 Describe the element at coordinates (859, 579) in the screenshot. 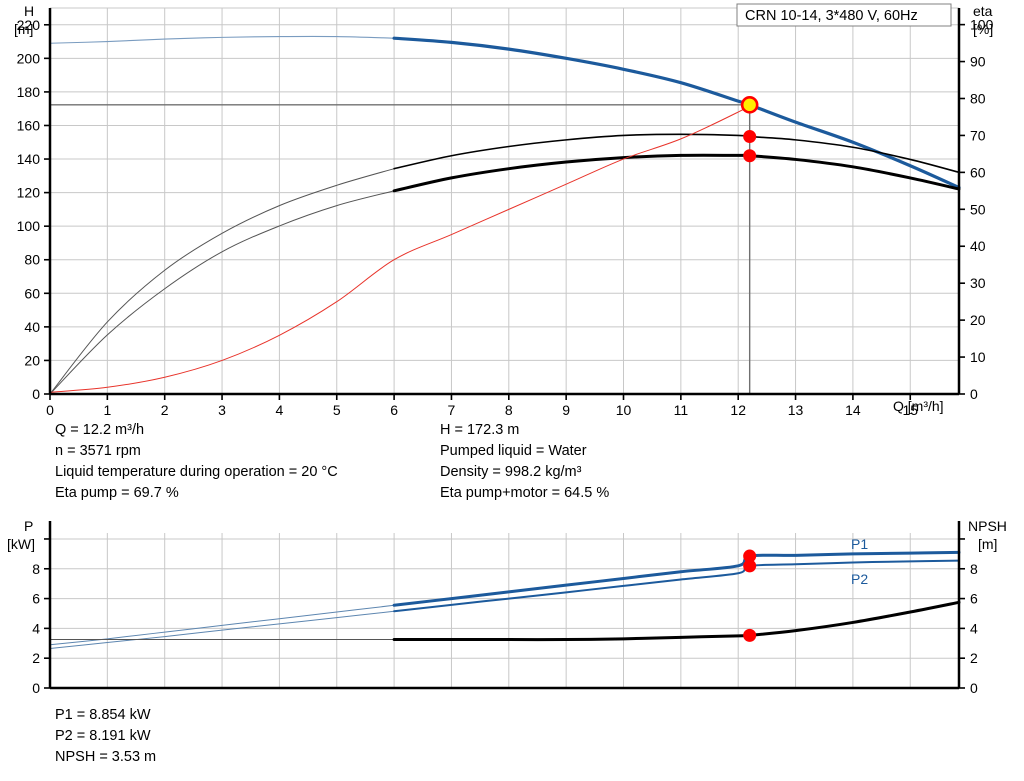

I see `p2-curve-label: P2` at that location.